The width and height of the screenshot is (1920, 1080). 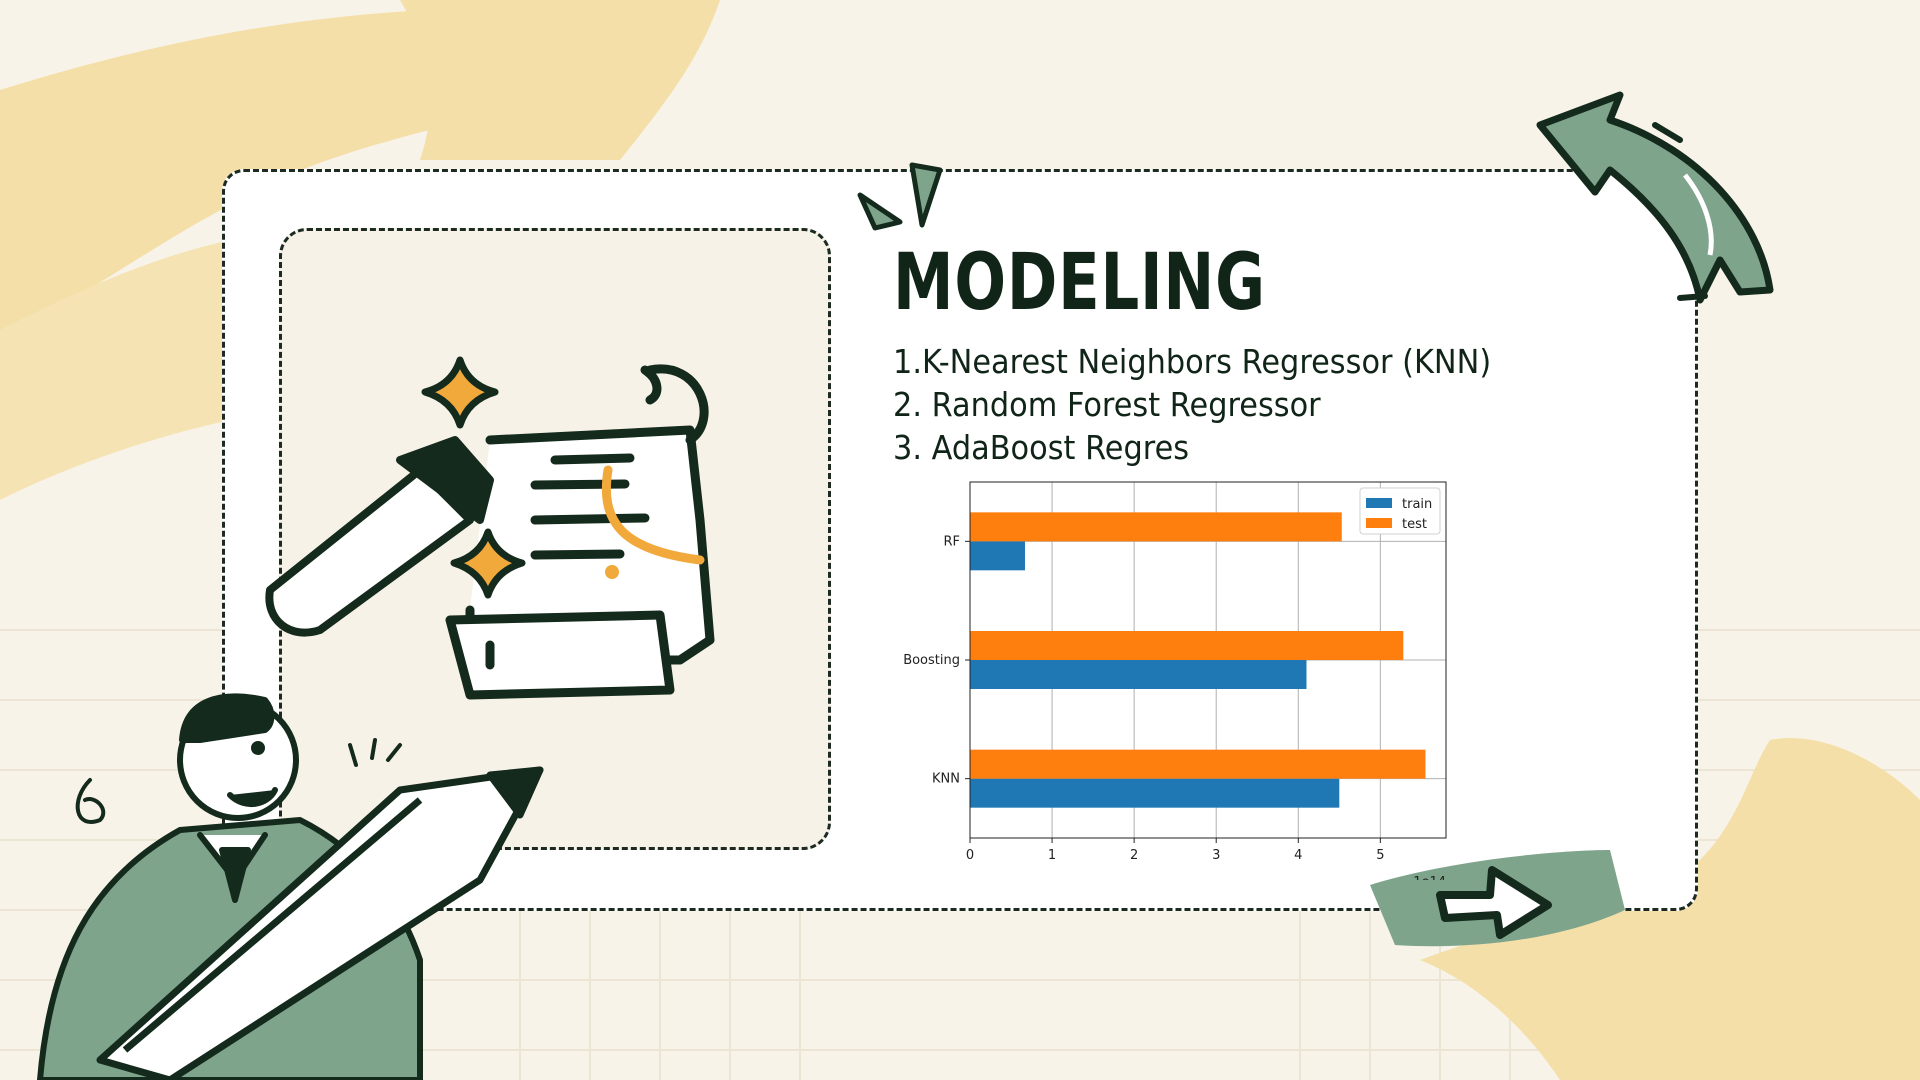 I want to click on y-tick-label: KNN, so click(x=946, y=779).